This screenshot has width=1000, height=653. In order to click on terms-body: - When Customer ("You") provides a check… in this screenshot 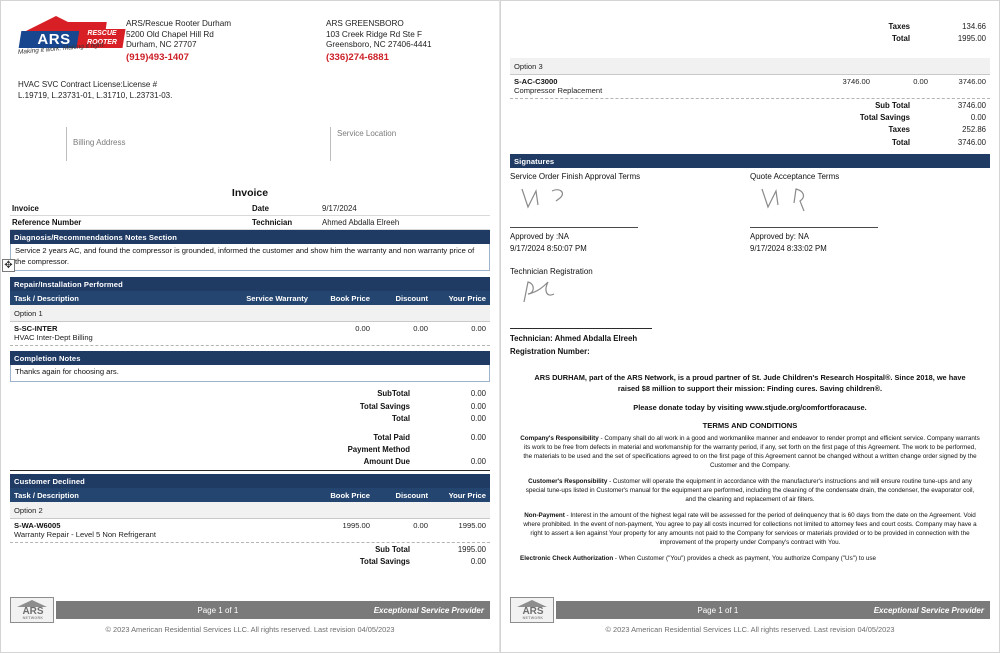, I will do `click(744, 559)`.